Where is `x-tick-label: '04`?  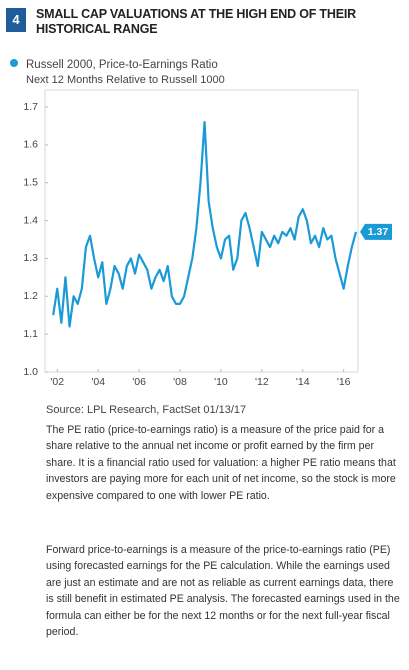
x-tick-label: '04 is located at coordinates (98, 382).